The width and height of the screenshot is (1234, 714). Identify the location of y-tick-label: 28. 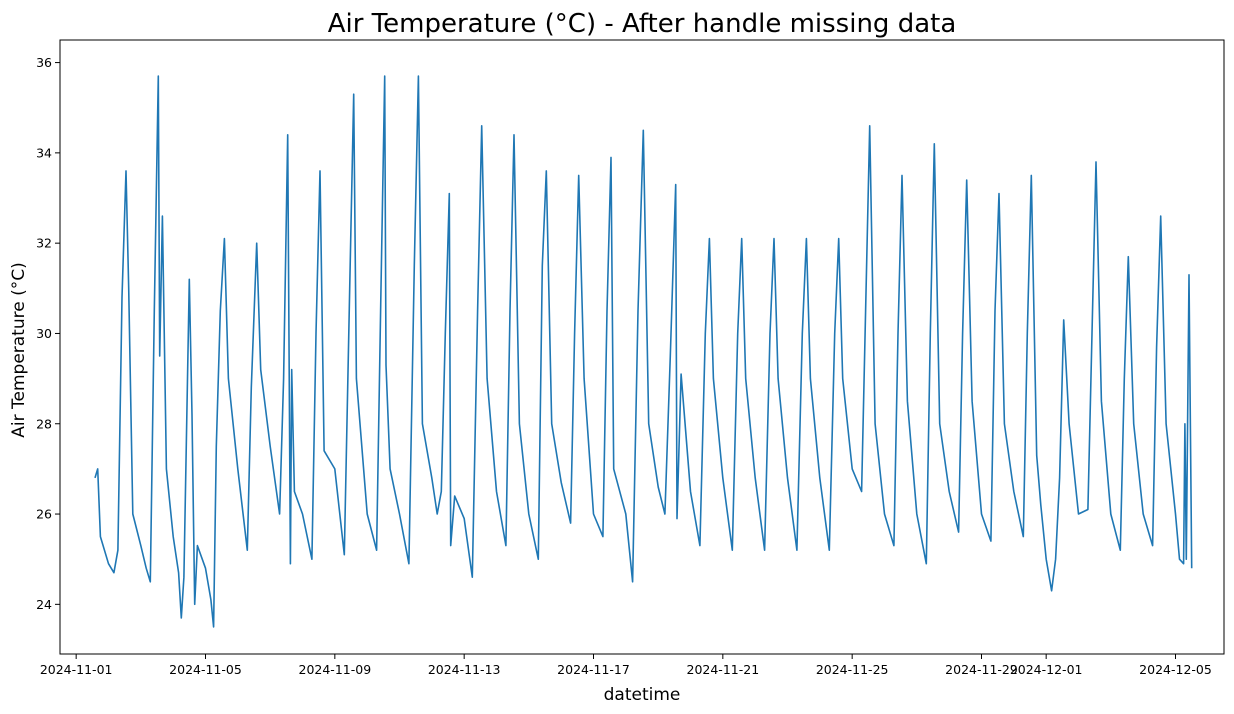
(44, 423).